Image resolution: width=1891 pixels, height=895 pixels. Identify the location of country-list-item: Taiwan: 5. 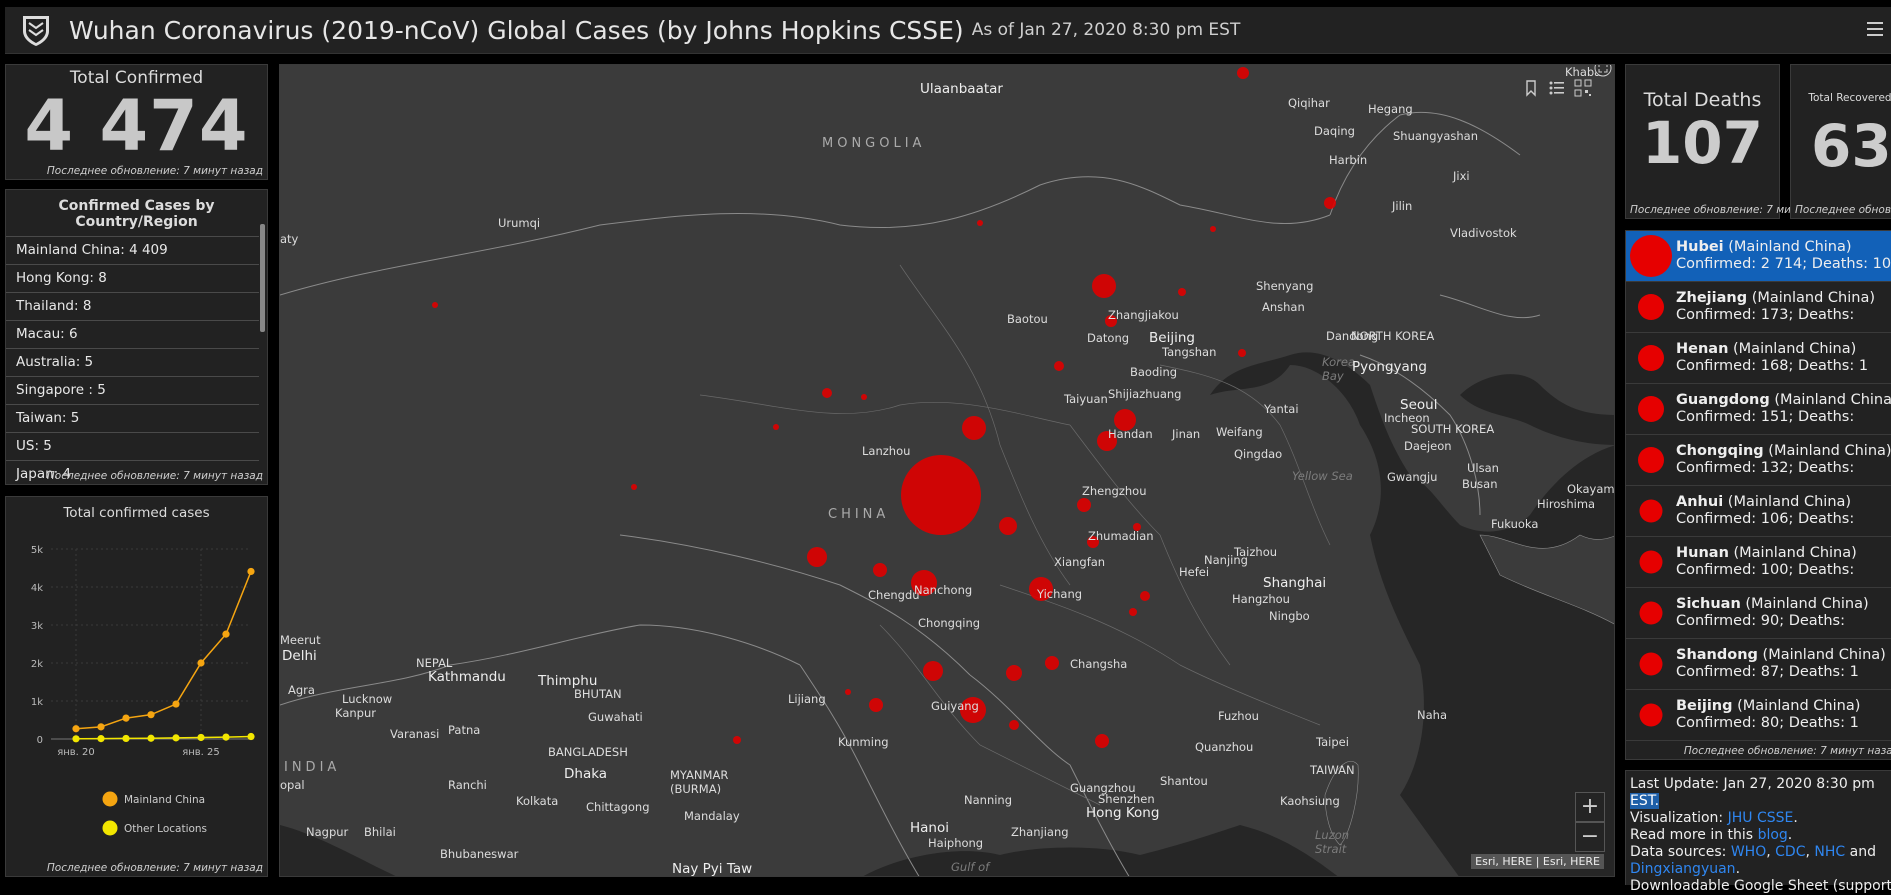
(132, 418).